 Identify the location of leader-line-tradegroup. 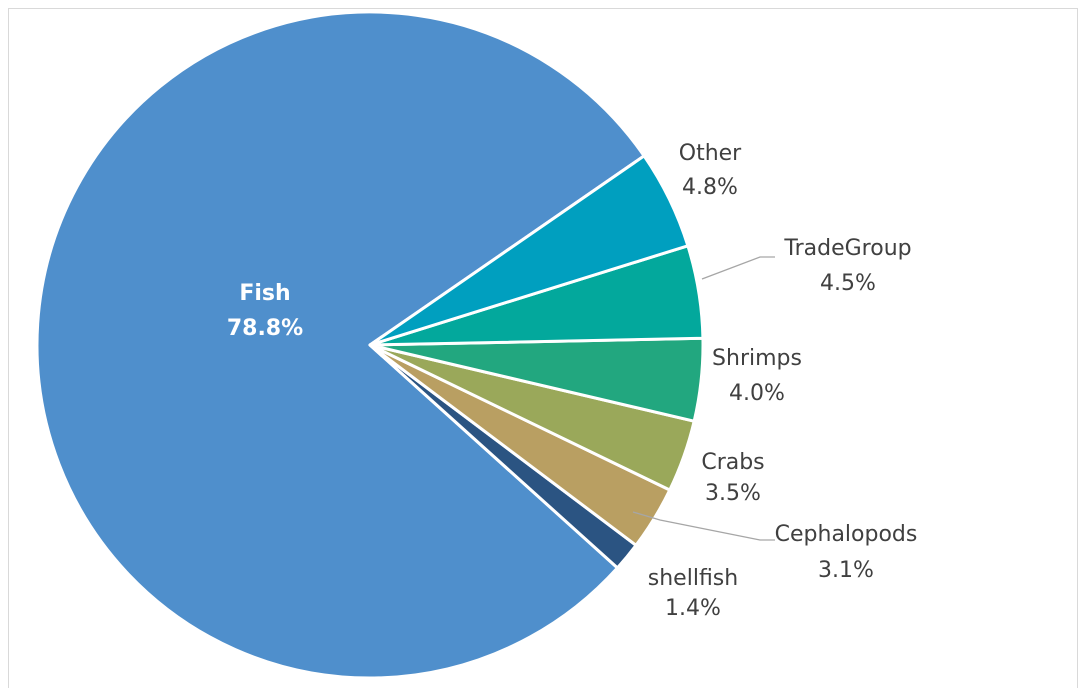
(738, 268).